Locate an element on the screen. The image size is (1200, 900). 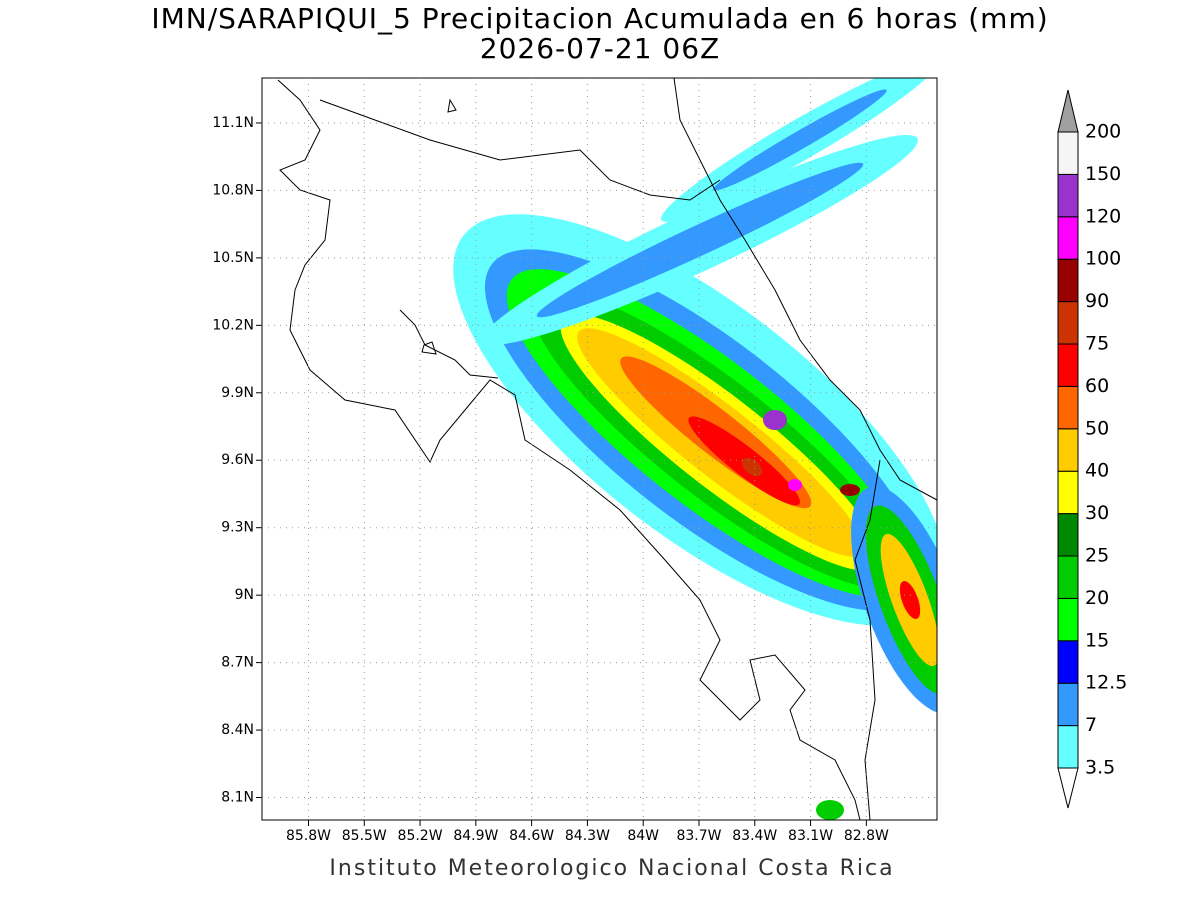
y-tick-label: 9.9N is located at coordinates (237, 393).